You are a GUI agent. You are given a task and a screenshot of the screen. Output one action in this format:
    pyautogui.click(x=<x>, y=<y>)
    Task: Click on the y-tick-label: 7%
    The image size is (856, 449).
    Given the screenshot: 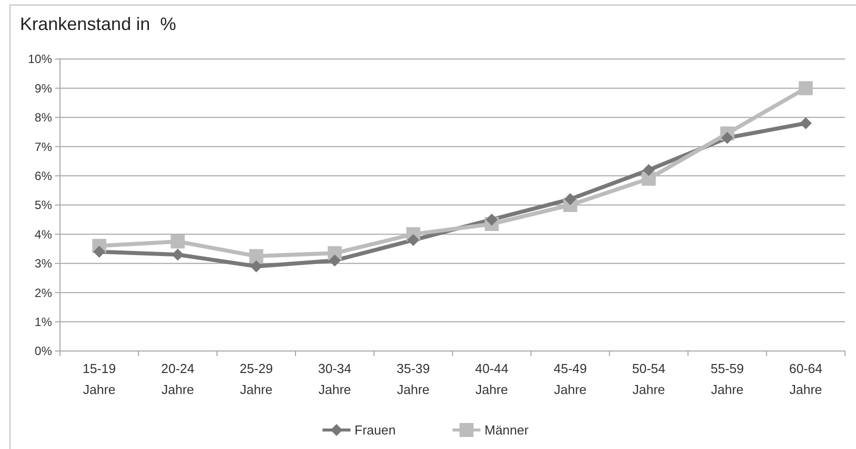 What is the action you would take?
    pyautogui.click(x=43, y=147)
    